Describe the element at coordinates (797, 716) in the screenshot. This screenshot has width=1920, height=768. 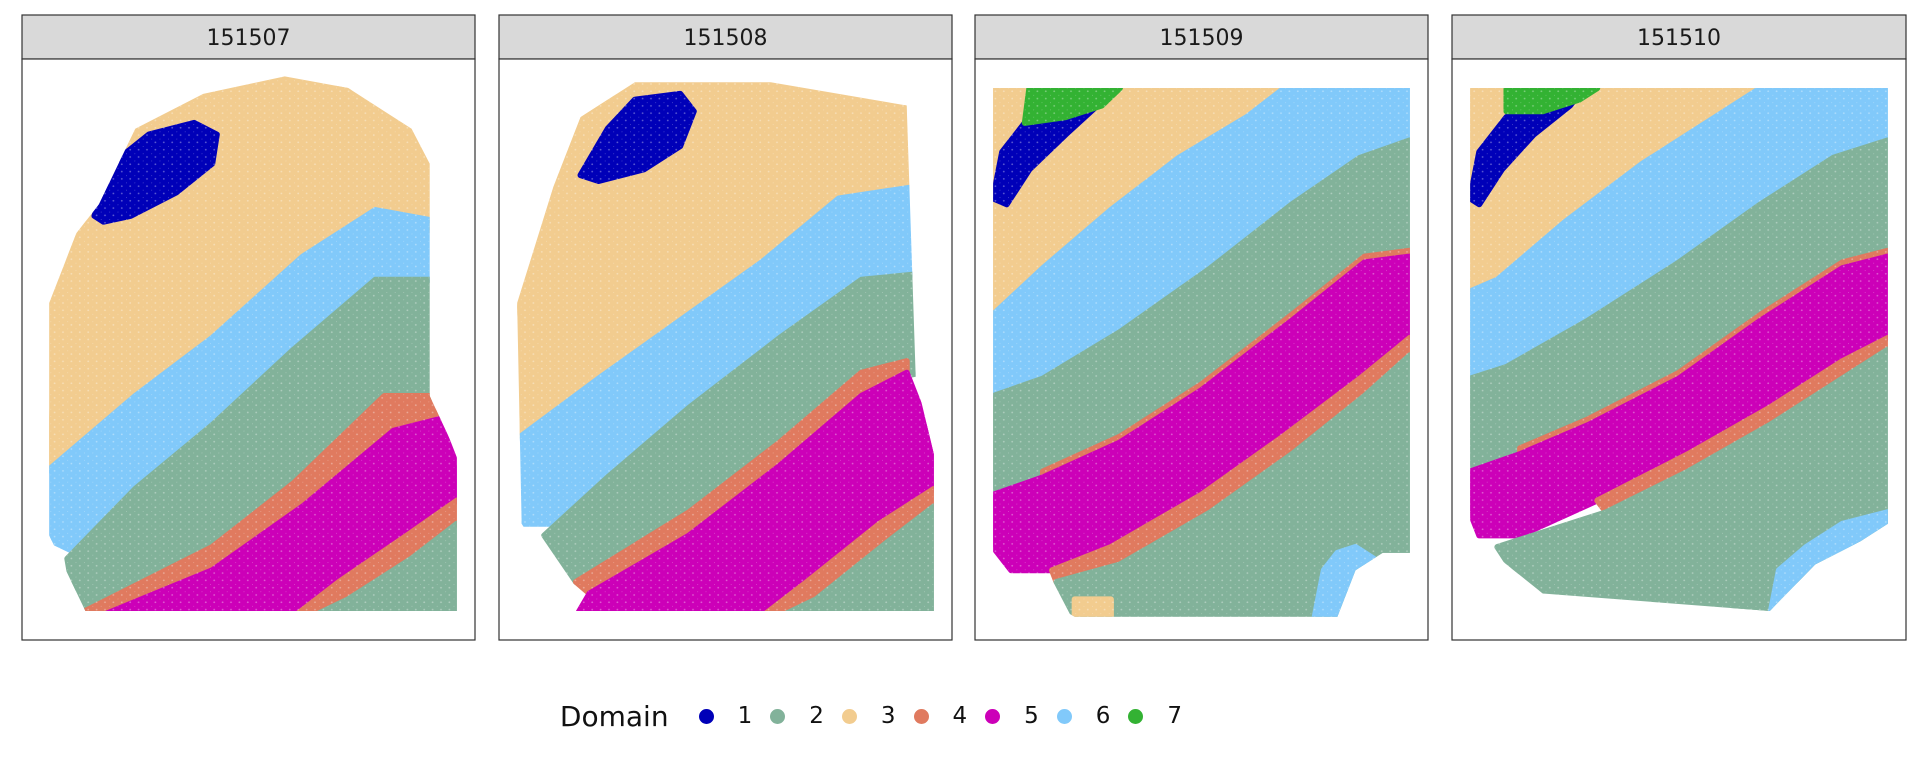
I see `legend-item-2: 2` at that location.